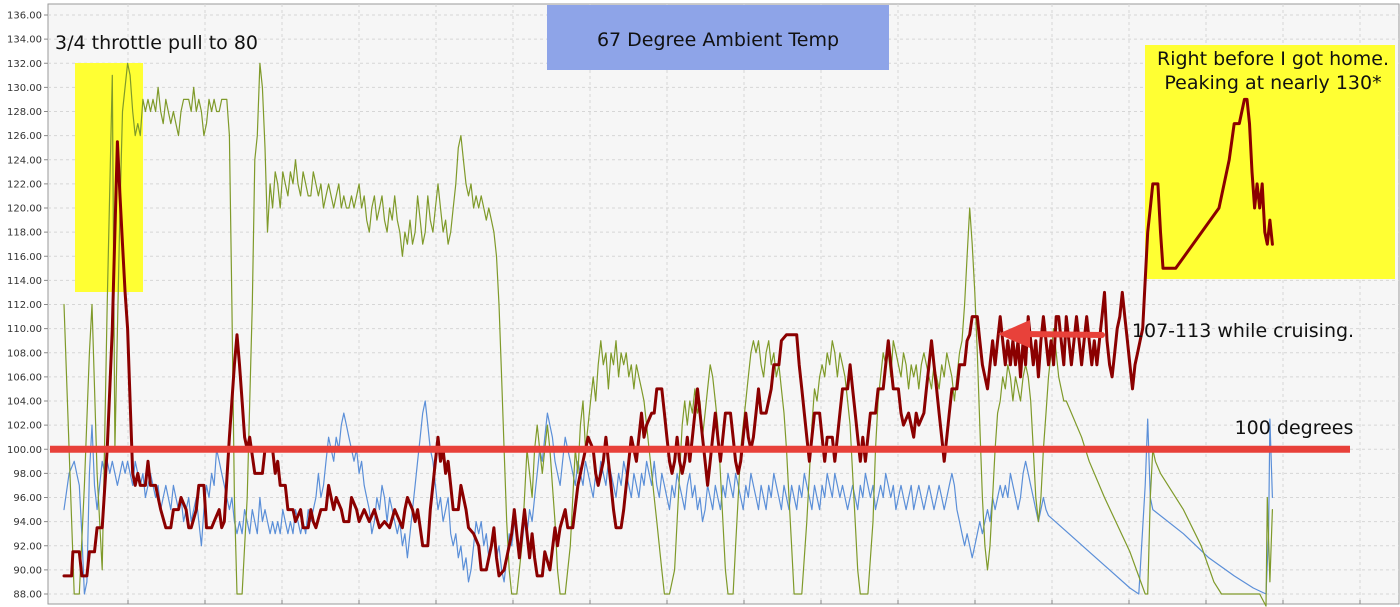 This screenshot has width=1400, height=607. Describe the element at coordinates (24, 40) in the screenshot. I see `y-tick-label: 134.00` at that location.